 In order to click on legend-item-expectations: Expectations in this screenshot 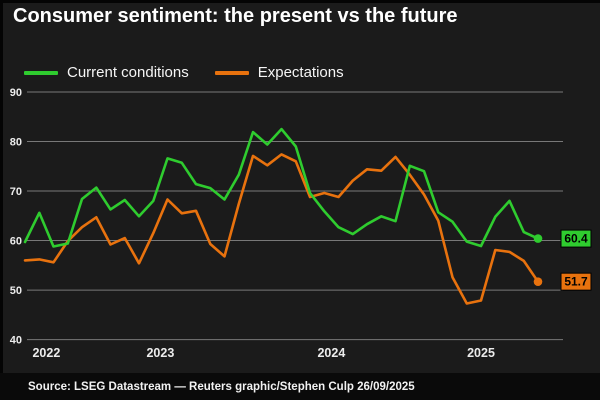, I will do `click(279, 72)`.